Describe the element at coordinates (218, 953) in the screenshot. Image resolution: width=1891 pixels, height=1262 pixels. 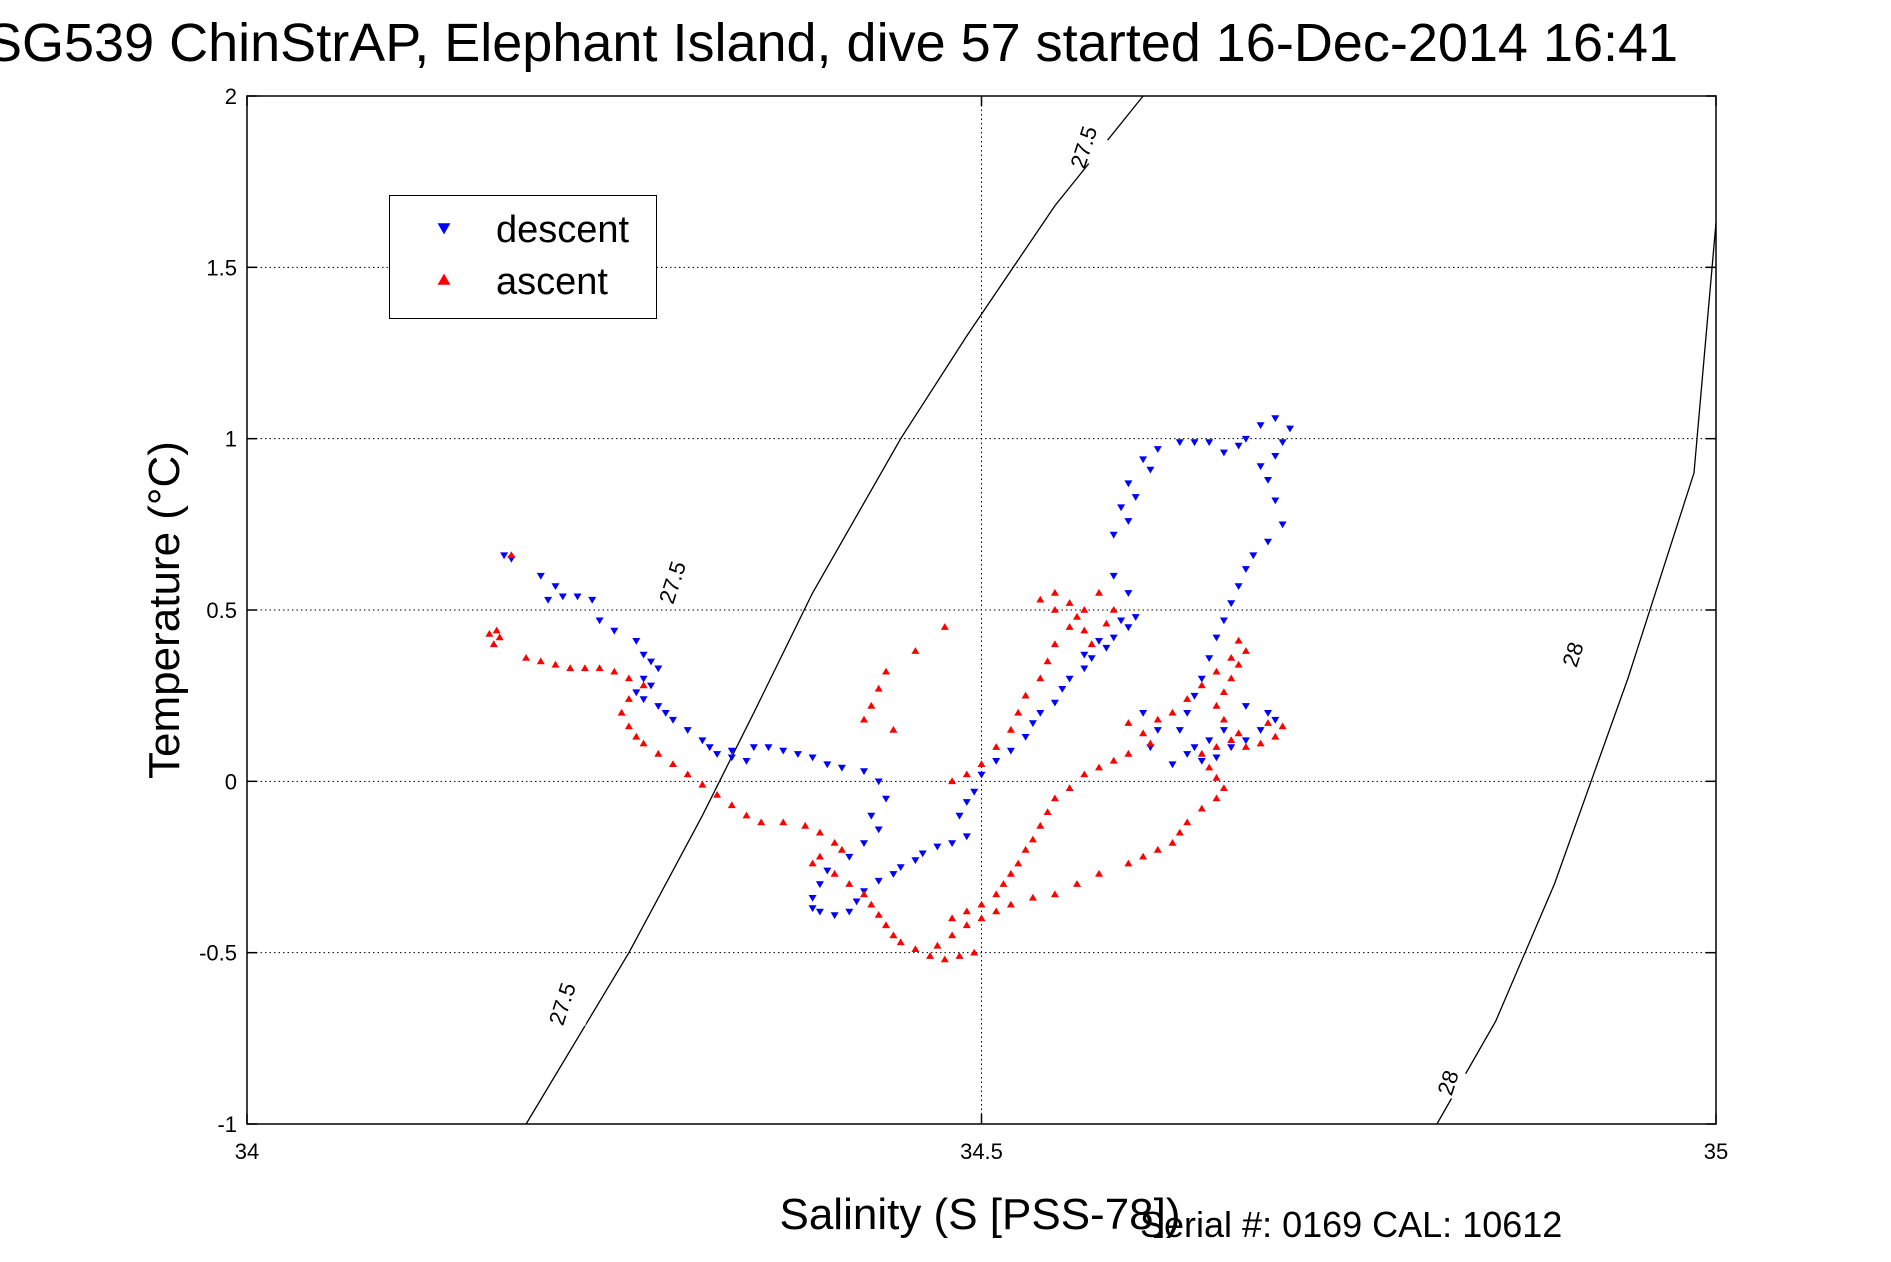
I see `y-tick-label: -0.5` at that location.